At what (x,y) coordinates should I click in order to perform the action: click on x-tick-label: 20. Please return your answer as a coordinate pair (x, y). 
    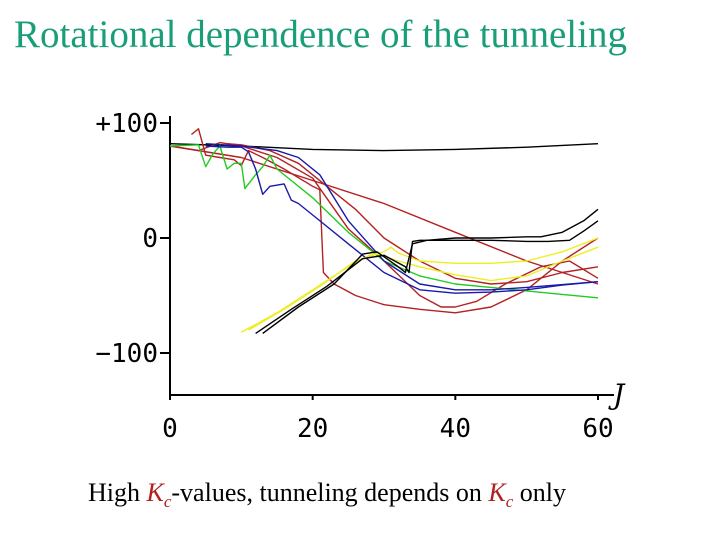
    Looking at the image, I should click on (312, 429).